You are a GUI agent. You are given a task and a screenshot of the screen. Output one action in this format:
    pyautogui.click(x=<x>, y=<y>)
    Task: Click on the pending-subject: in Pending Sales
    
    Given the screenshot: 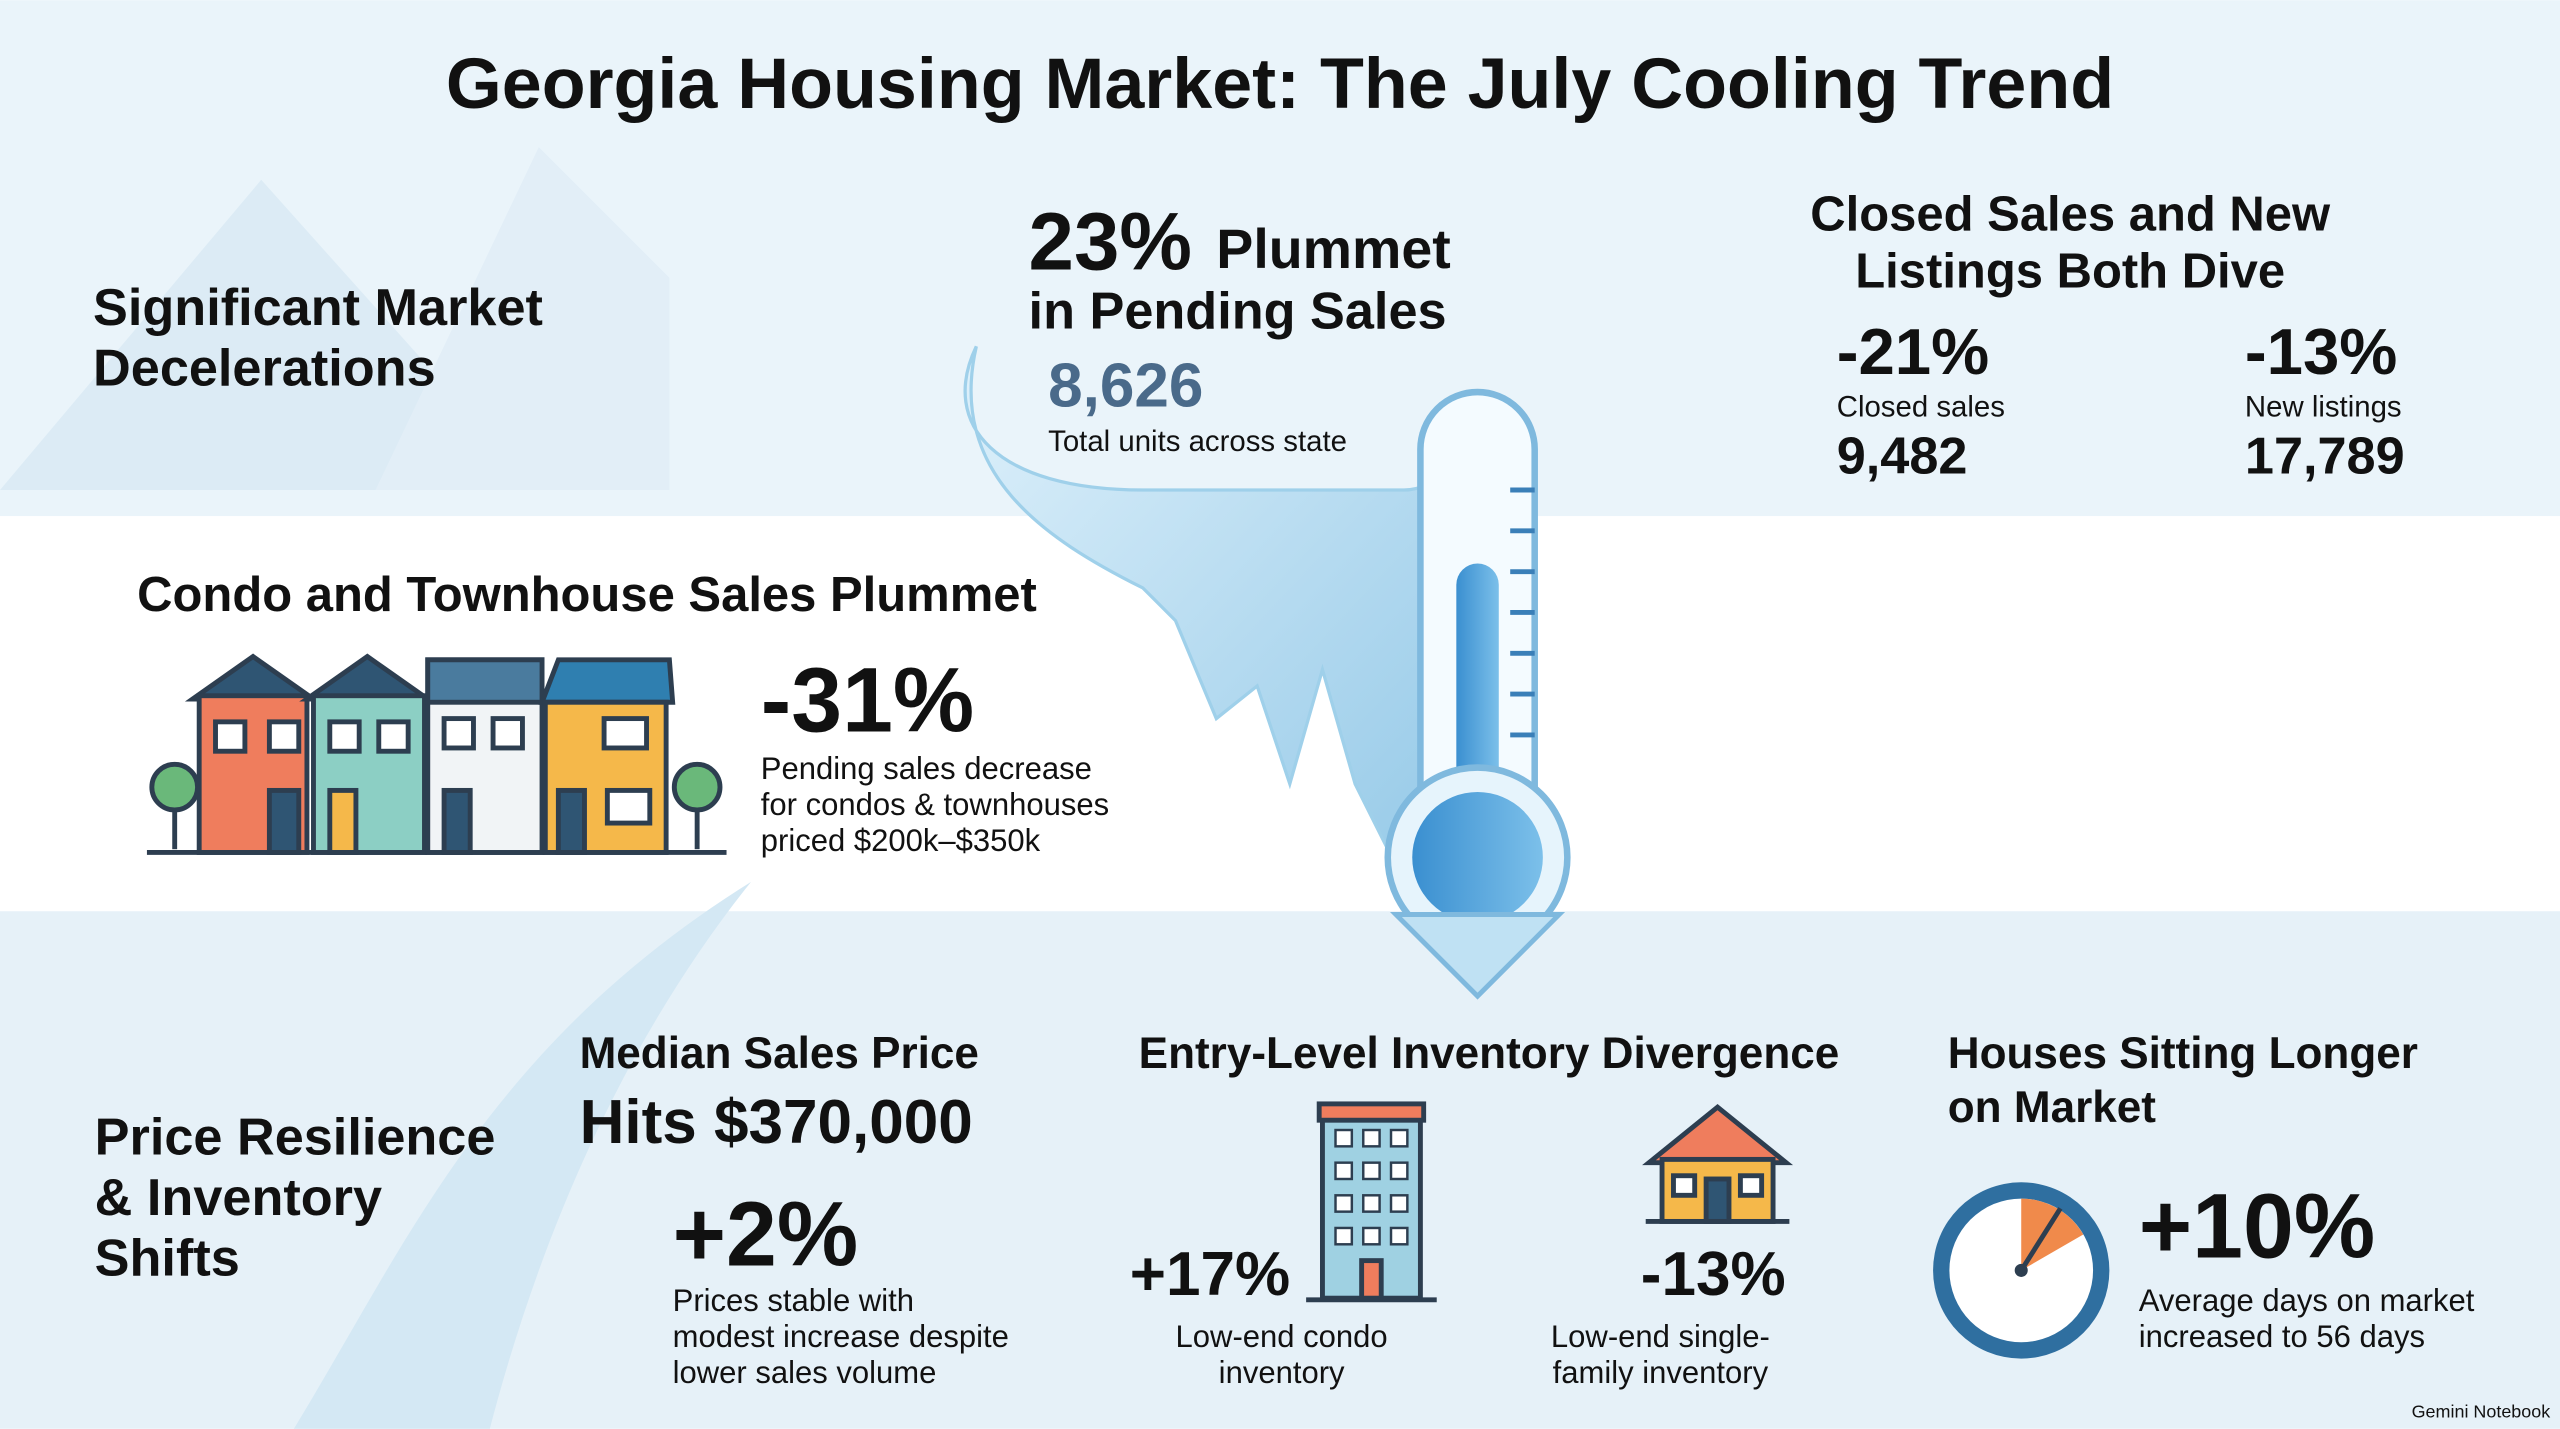 What is the action you would take?
    pyautogui.click(x=1238, y=311)
    